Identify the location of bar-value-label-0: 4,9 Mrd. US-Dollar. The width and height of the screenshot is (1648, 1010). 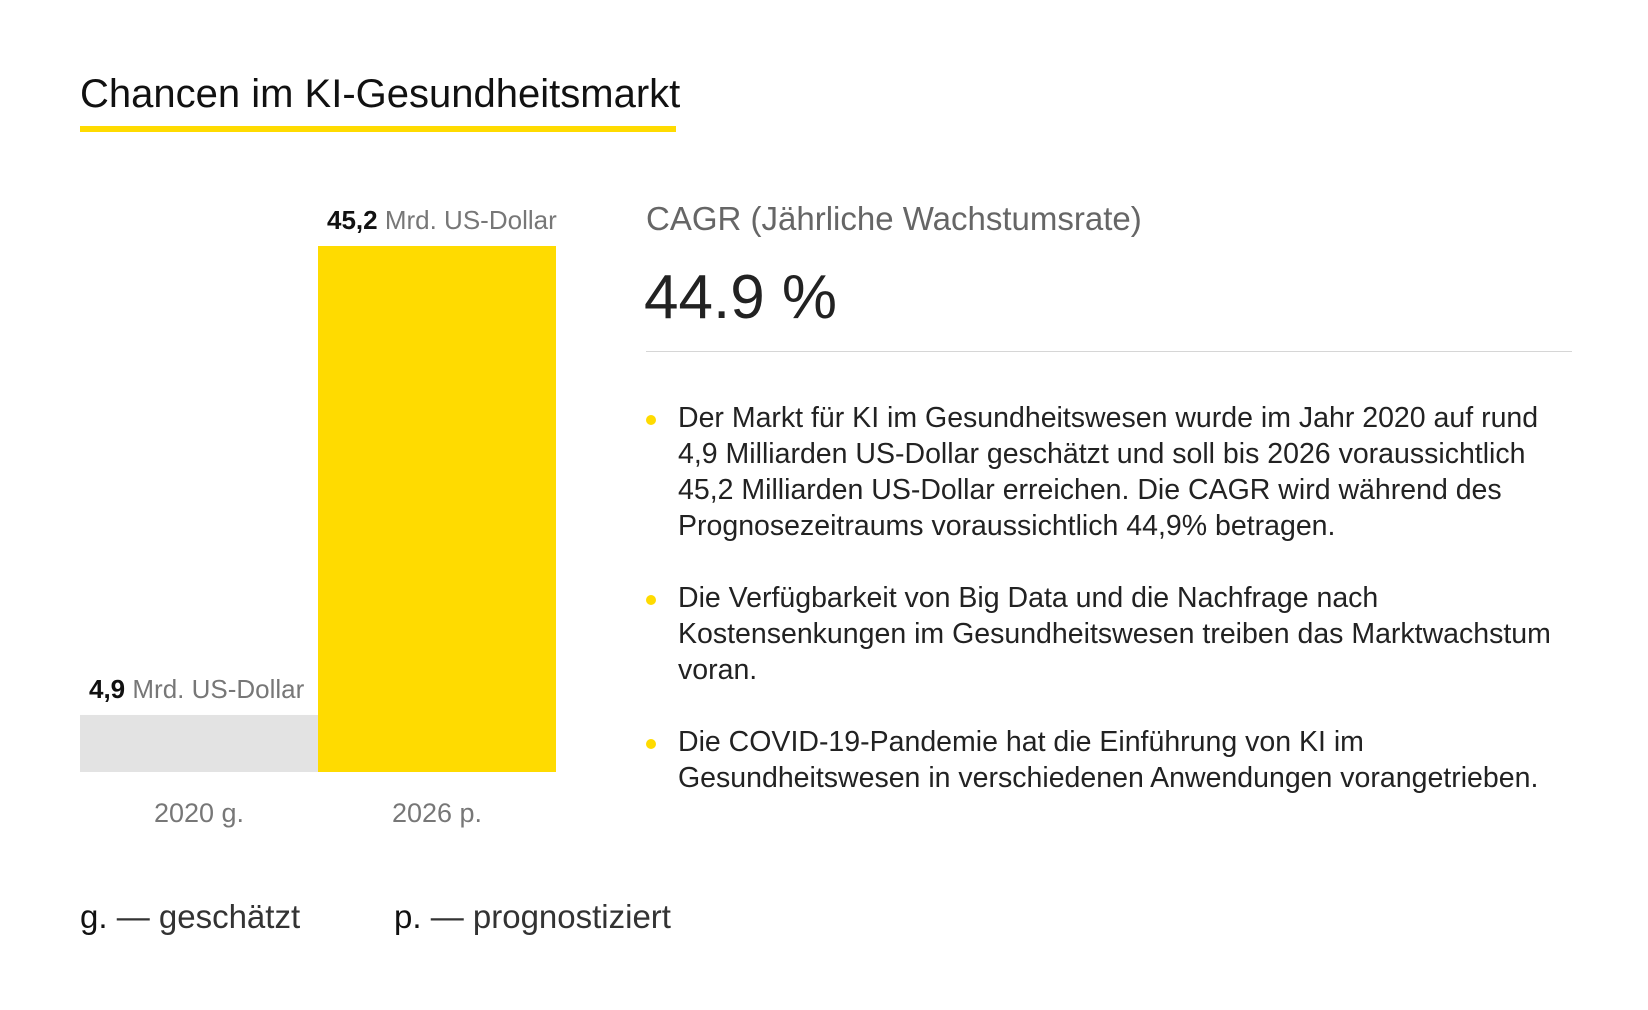
(197, 689).